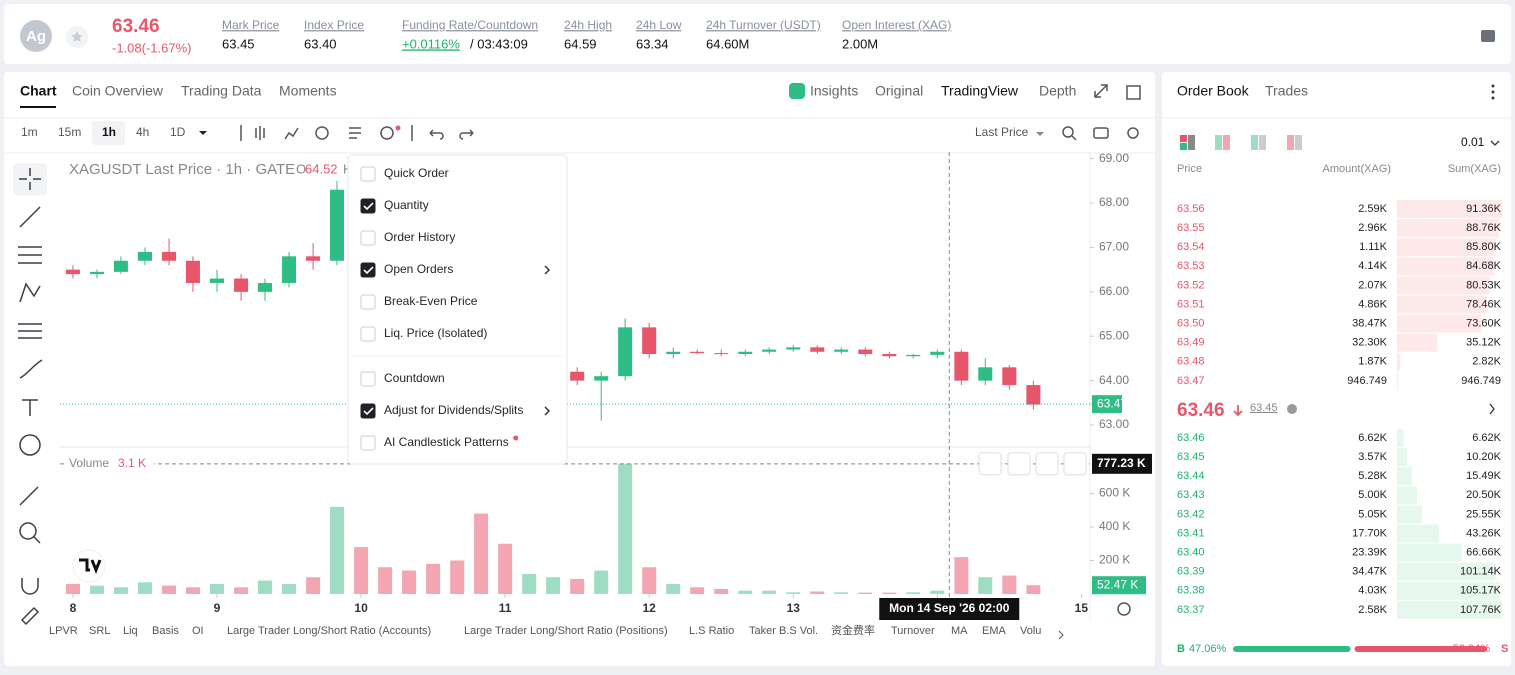 The width and height of the screenshot is (1515, 675). I want to click on ob-price: 63.41, so click(1191, 533).